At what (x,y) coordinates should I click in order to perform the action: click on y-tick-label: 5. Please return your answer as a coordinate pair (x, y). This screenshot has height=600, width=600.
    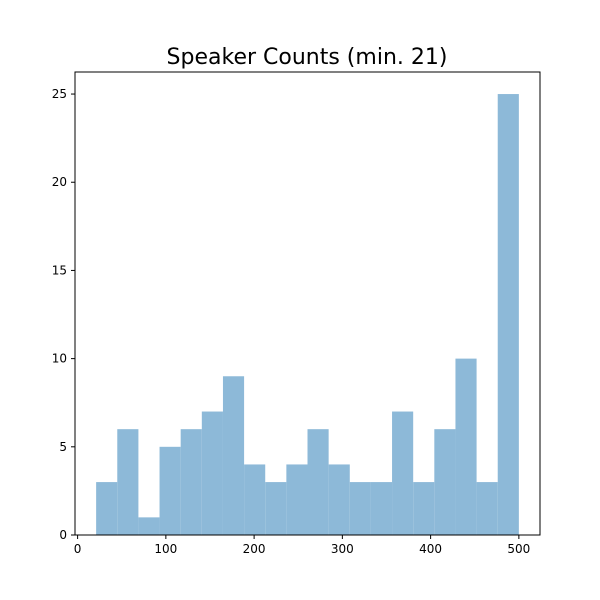
    Looking at the image, I should click on (63, 447).